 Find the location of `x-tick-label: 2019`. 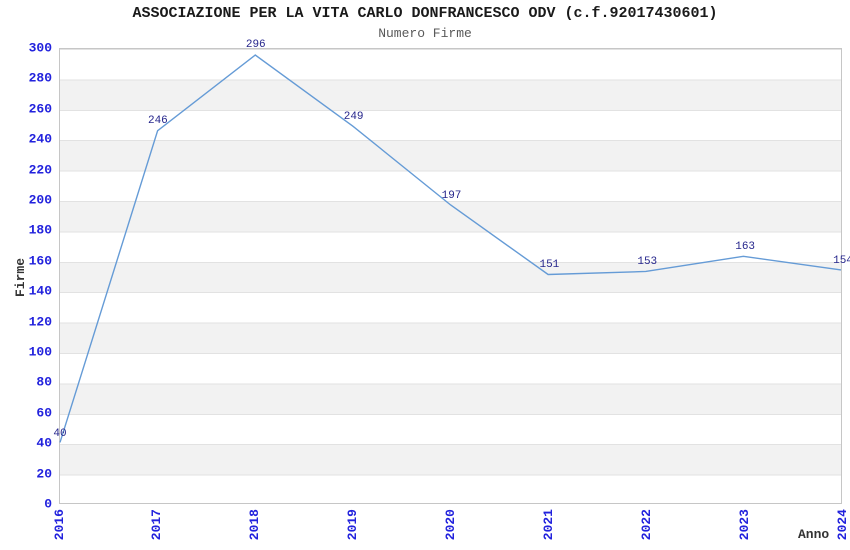

x-tick-label: 2019 is located at coordinates (353, 525).